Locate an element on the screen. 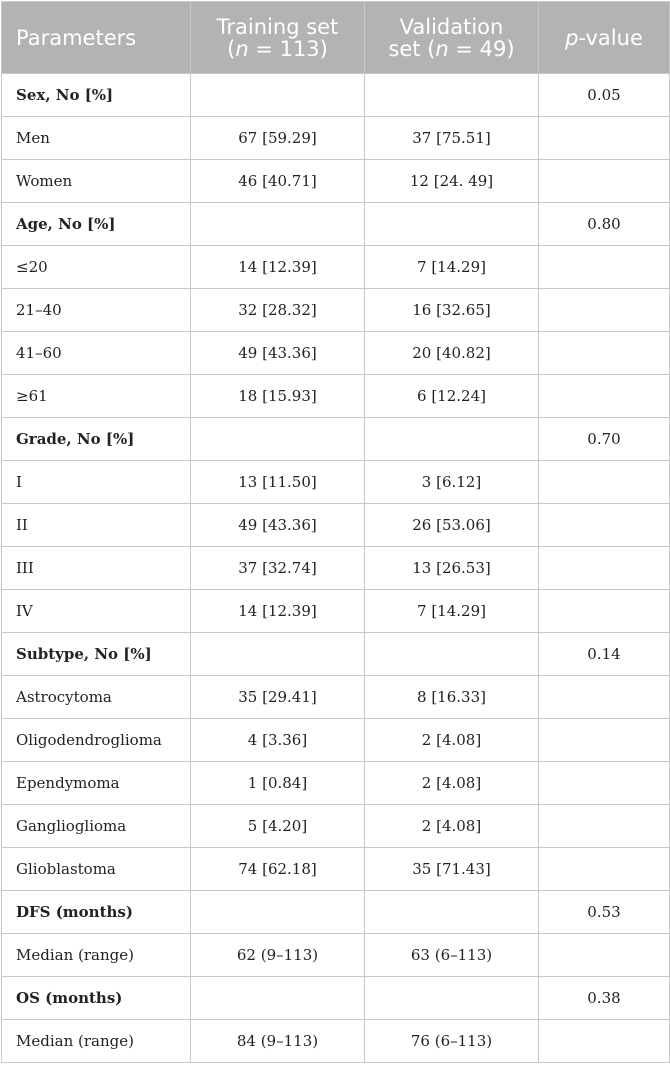  training-value: 84 (9–113) is located at coordinates (277, 1041).